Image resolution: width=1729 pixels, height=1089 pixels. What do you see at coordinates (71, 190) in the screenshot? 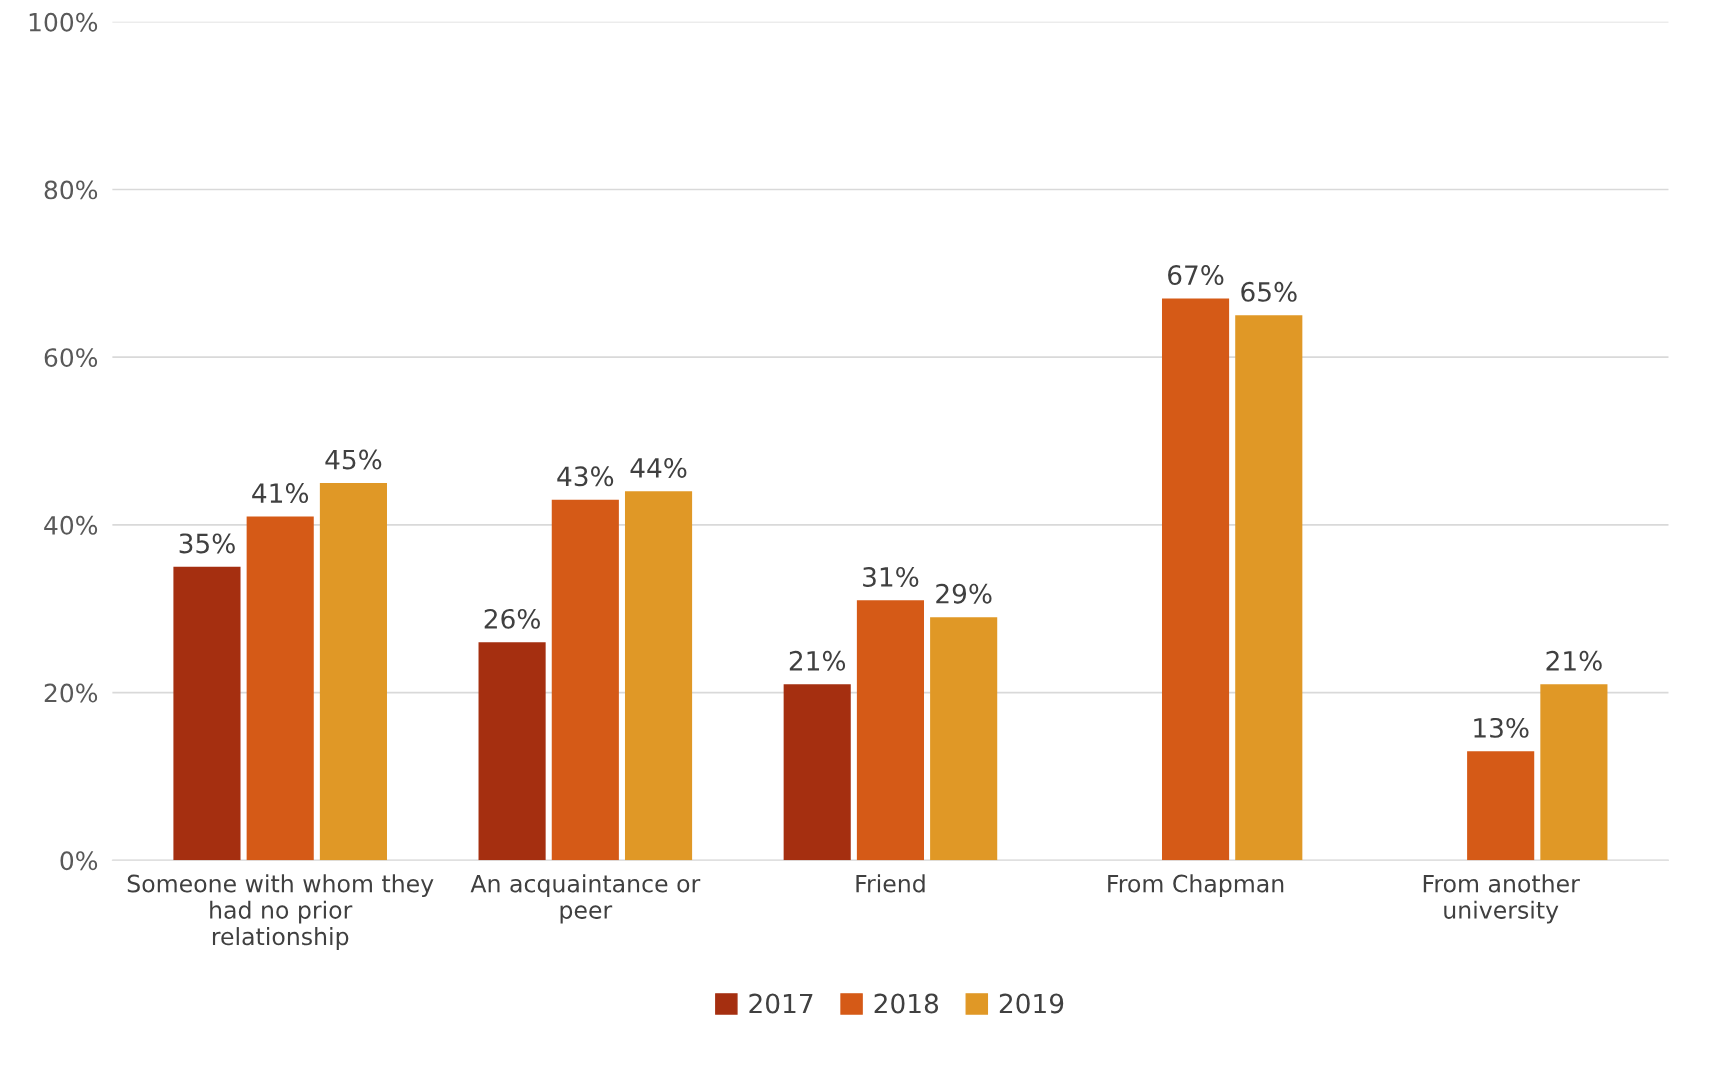
I see `y-tick-label: 80%` at bounding box center [71, 190].